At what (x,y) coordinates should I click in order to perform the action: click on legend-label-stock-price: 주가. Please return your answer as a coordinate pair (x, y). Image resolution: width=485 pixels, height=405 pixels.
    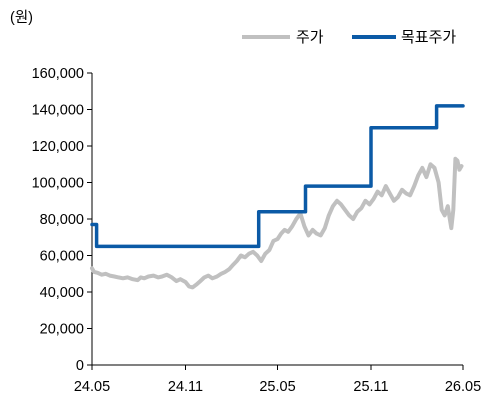
    Looking at the image, I should click on (310, 37).